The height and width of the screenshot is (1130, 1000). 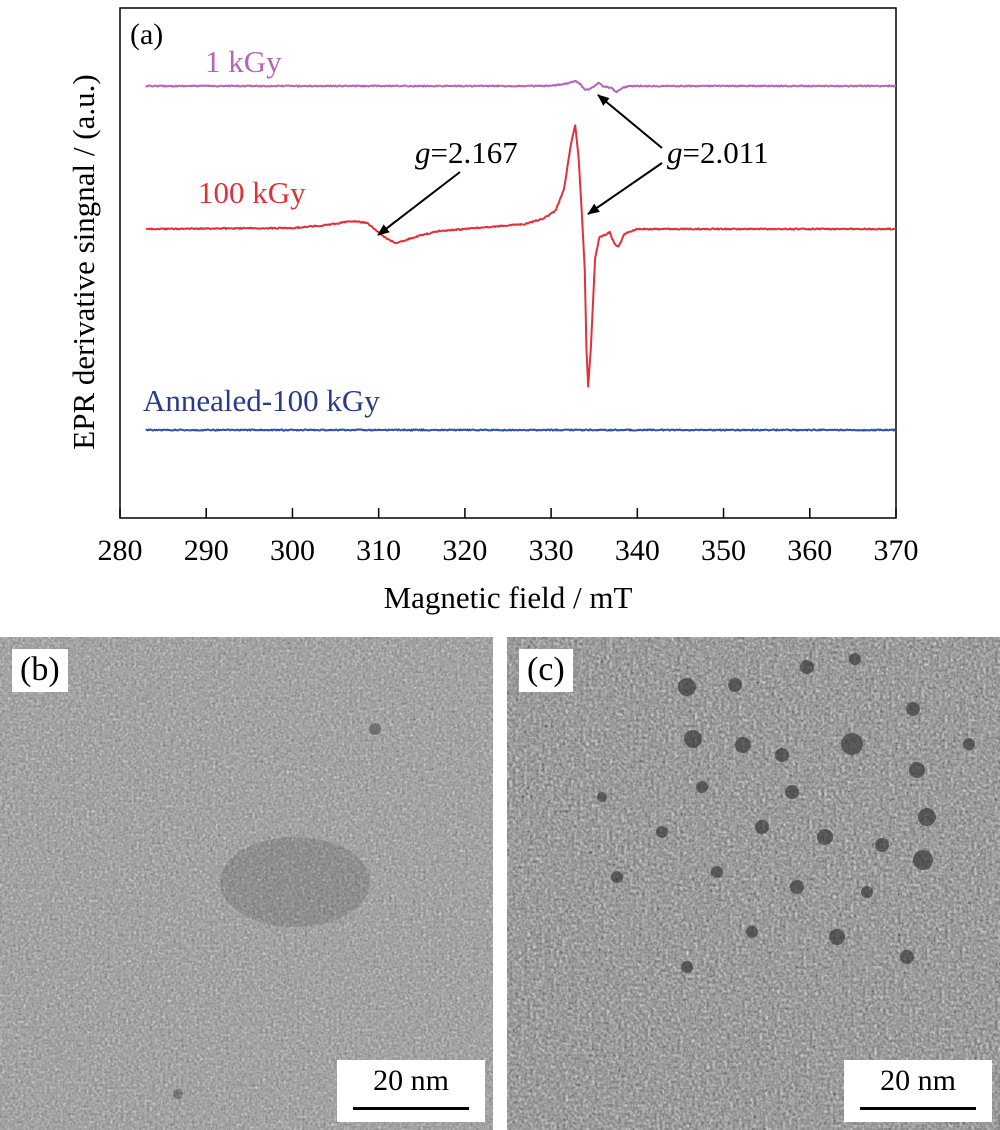 I want to click on x-axis: 280 290 300 310 320 330 340 350 360 370, so click(x=508, y=537).